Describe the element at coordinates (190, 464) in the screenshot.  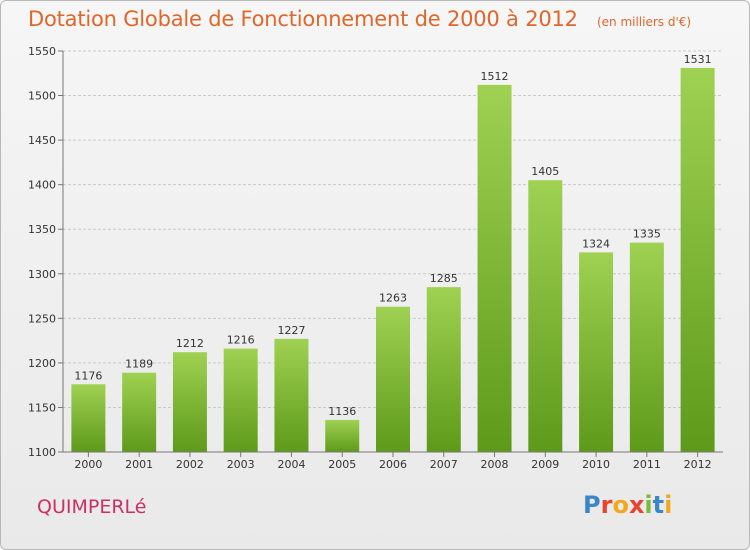
I see `x-tick-label-2002: 2002` at that location.